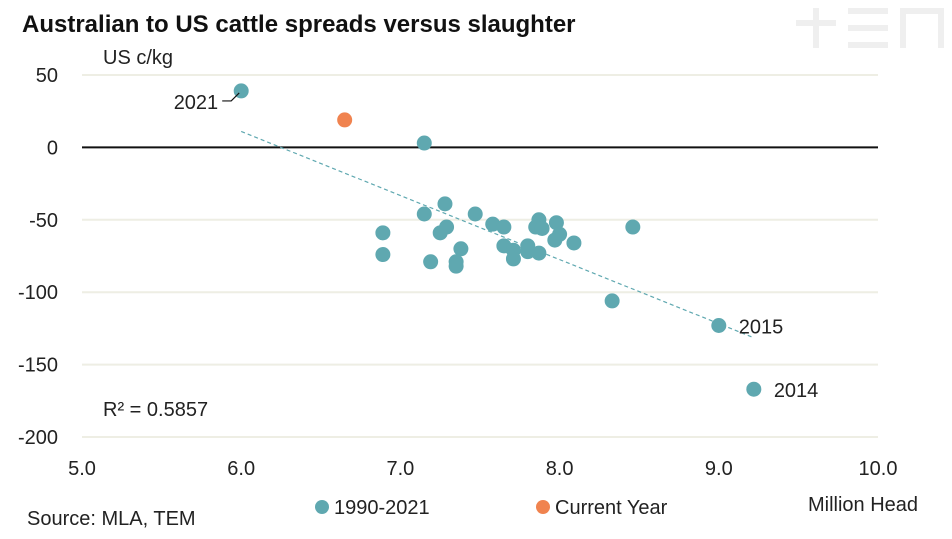 The height and width of the screenshot is (539, 952). What do you see at coordinates (38, 293) in the screenshot?
I see `y-tick-label: -100` at bounding box center [38, 293].